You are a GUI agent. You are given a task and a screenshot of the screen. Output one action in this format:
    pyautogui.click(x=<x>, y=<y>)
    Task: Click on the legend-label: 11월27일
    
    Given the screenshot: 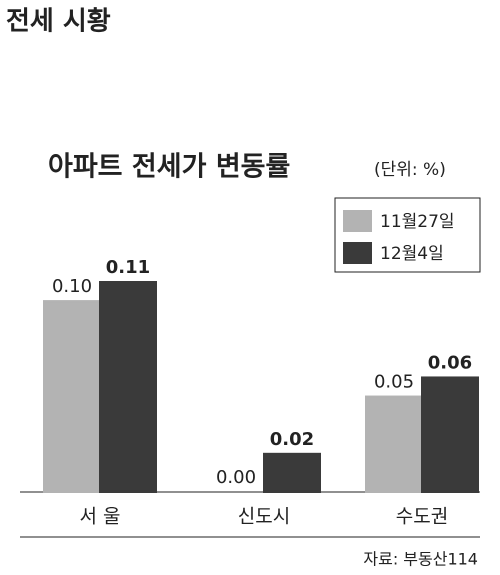 What is the action you would take?
    pyautogui.click(x=417, y=222)
    